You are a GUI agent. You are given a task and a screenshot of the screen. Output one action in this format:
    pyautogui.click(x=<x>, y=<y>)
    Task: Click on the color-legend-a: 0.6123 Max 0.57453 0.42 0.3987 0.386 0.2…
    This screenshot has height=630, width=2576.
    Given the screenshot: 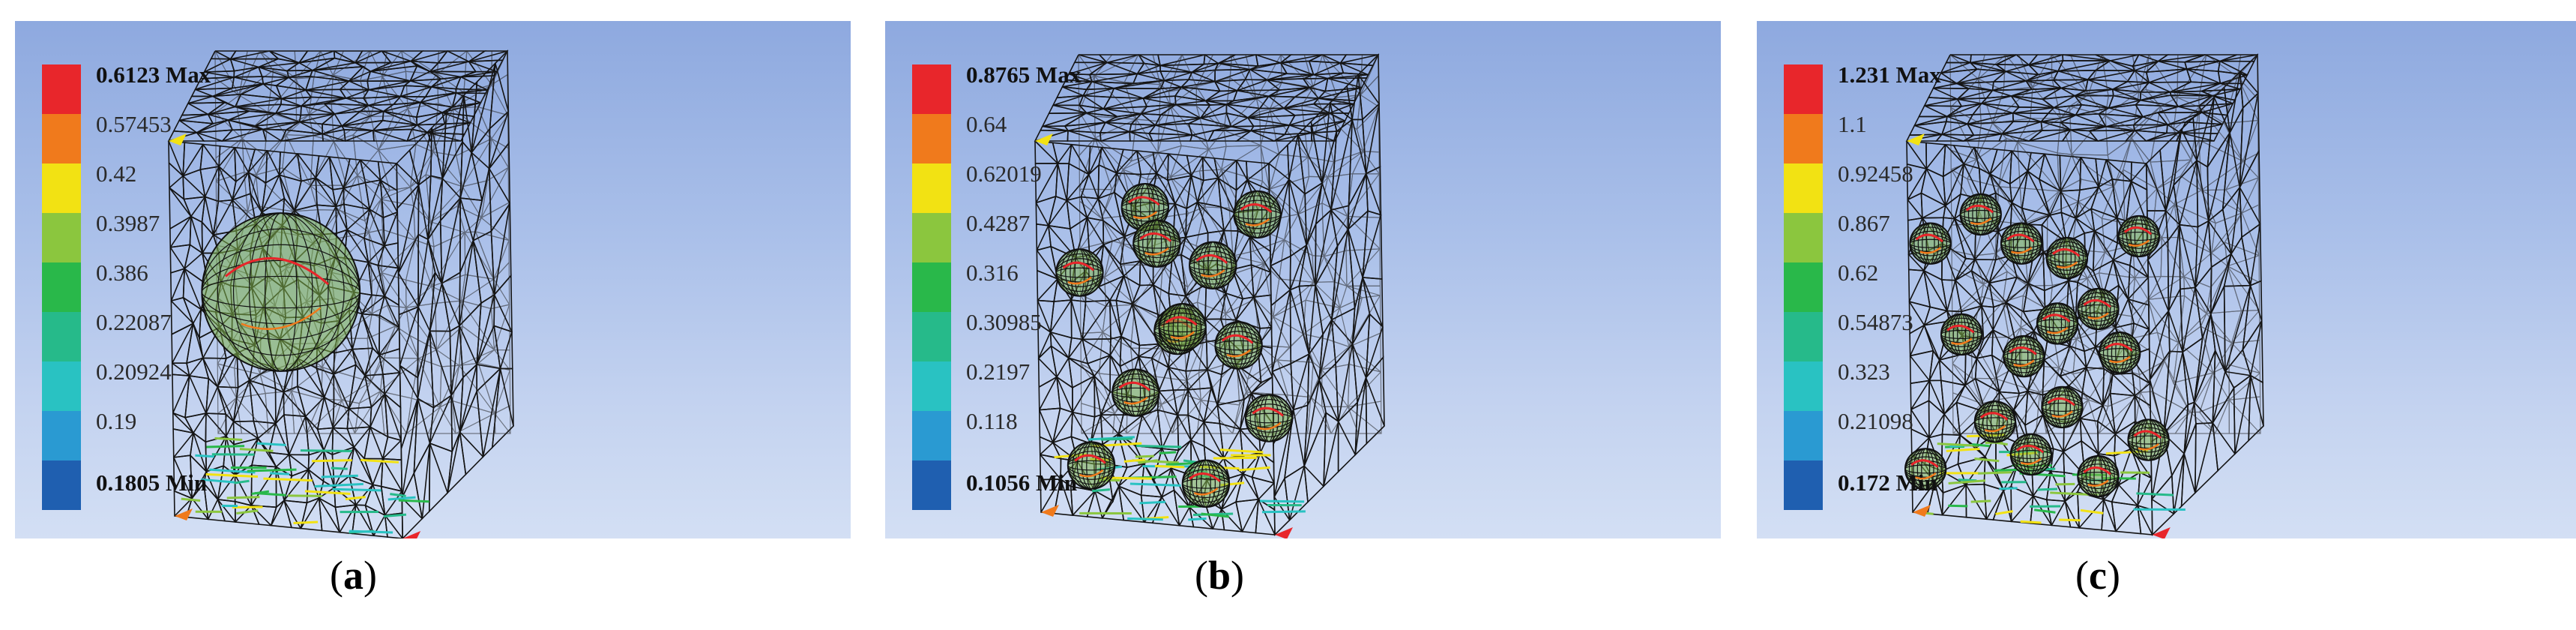 What is the action you would take?
    pyautogui.click(x=177, y=288)
    